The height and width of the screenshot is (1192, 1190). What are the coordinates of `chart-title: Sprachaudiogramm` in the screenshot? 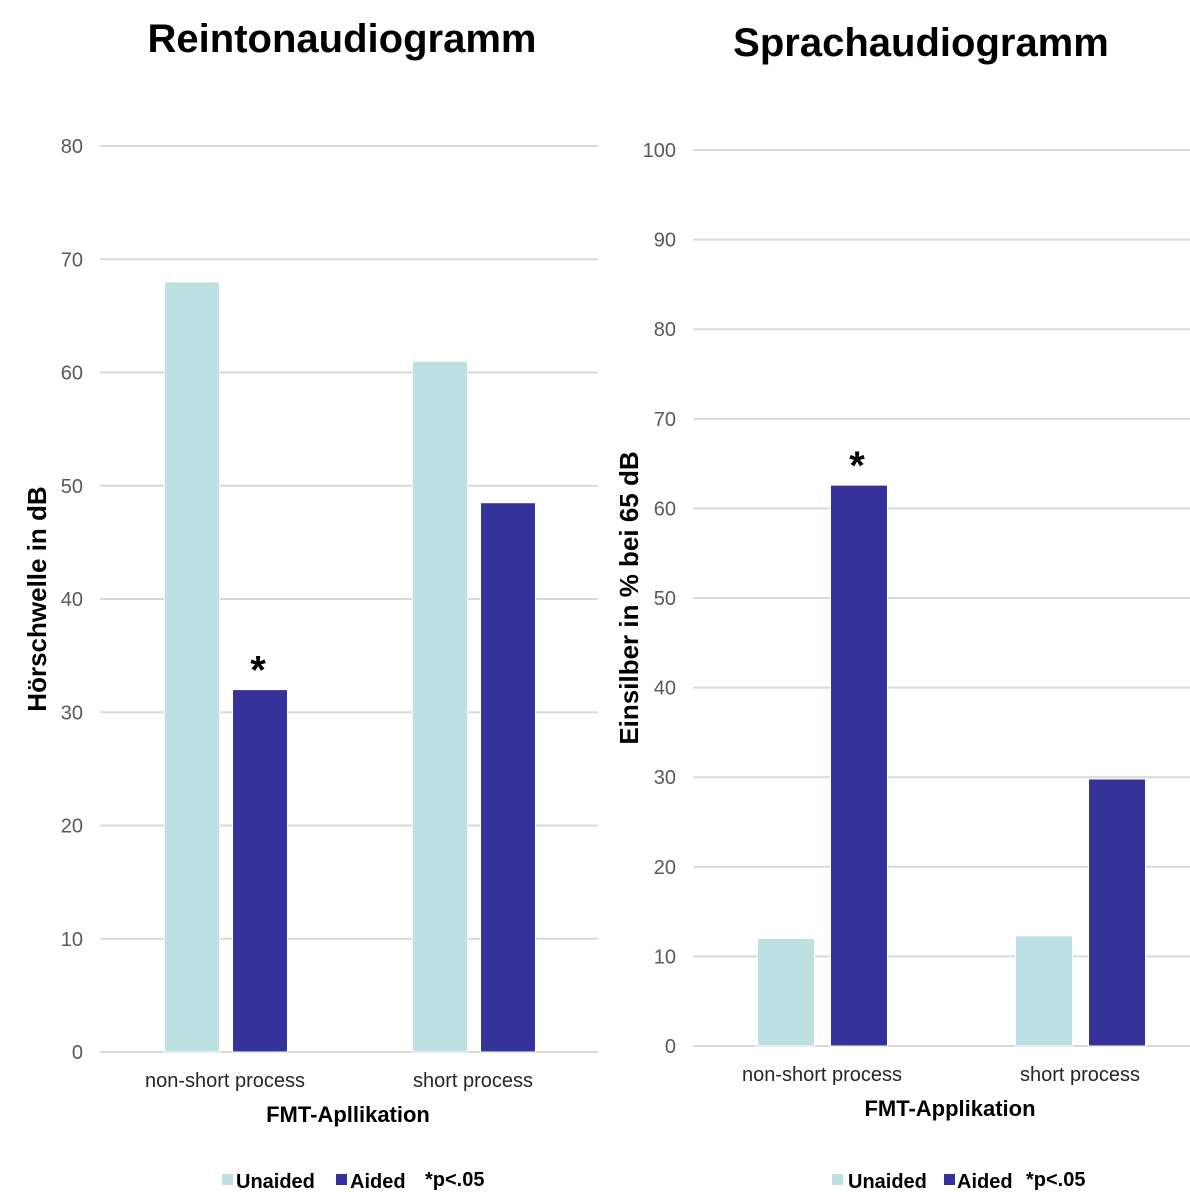 It's located at (921, 43).